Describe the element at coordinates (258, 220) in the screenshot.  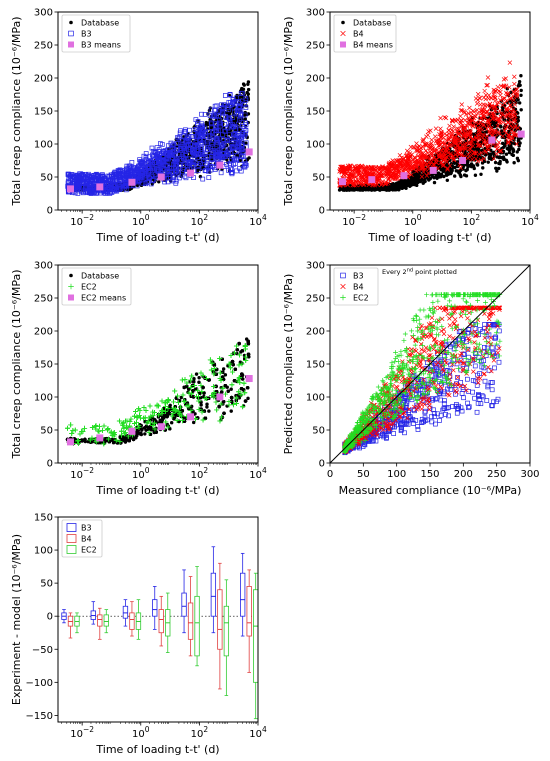
I see `x-tick-label: 104` at that location.